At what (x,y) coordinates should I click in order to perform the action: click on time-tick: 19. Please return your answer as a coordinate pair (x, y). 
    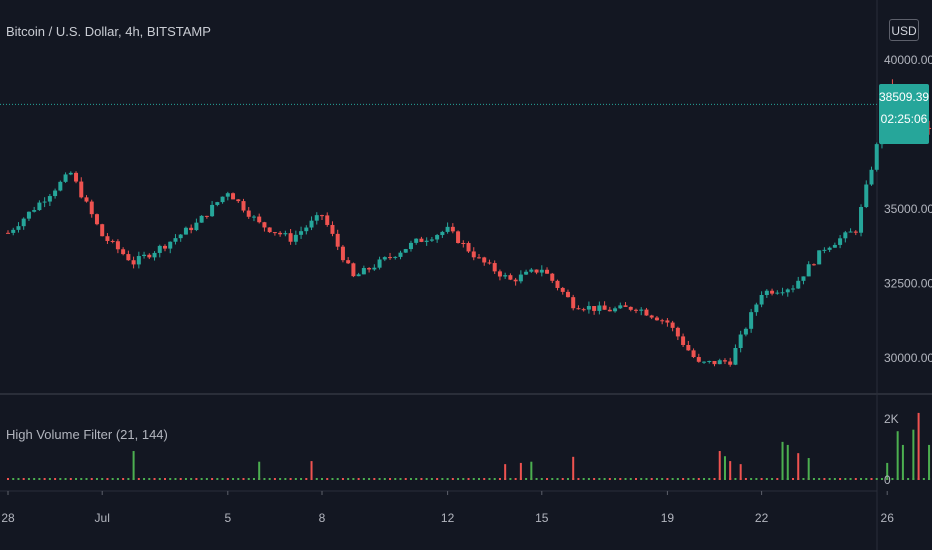
    Looking at the image, I should click on (668, 518).